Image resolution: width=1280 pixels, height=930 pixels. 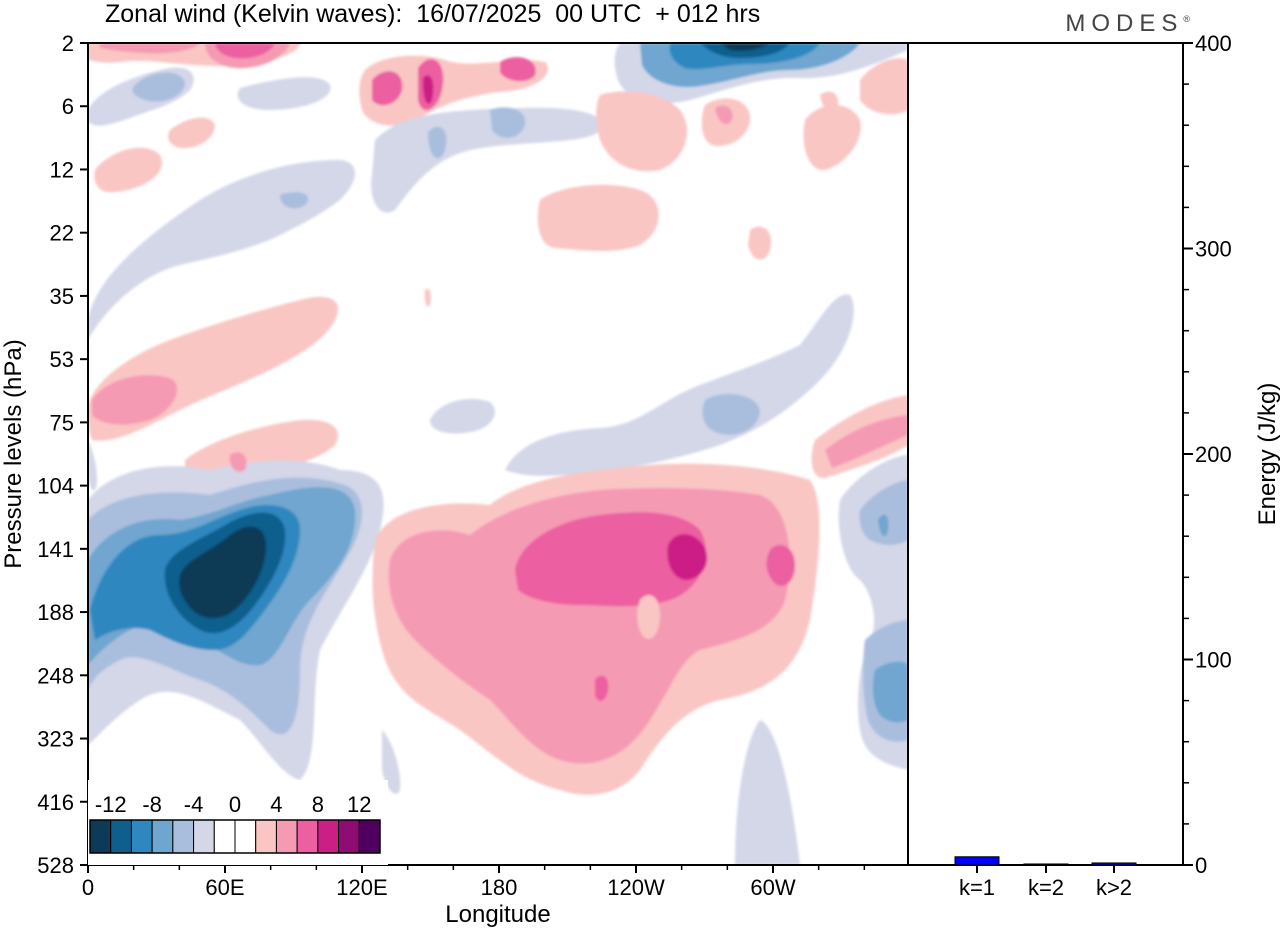 What do you see at coordinates (55, 486) in the screenshot?
I see `y-tick-label: 104` at bounding box center [55, 486].